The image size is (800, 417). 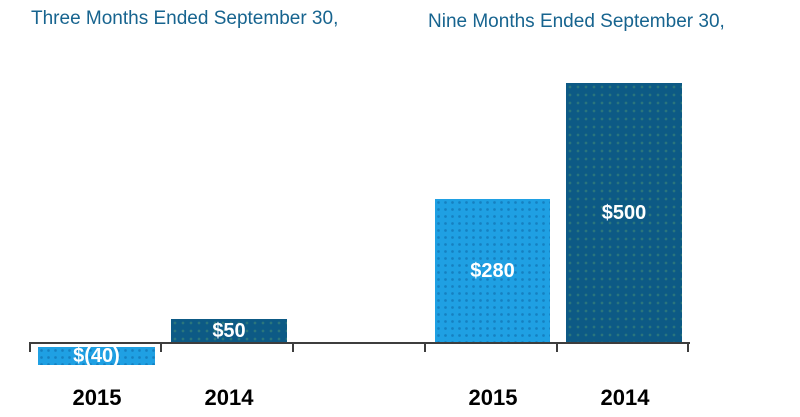 I want to click on category-label-nine-months-2015: 2015, so click(x=493, y=397).